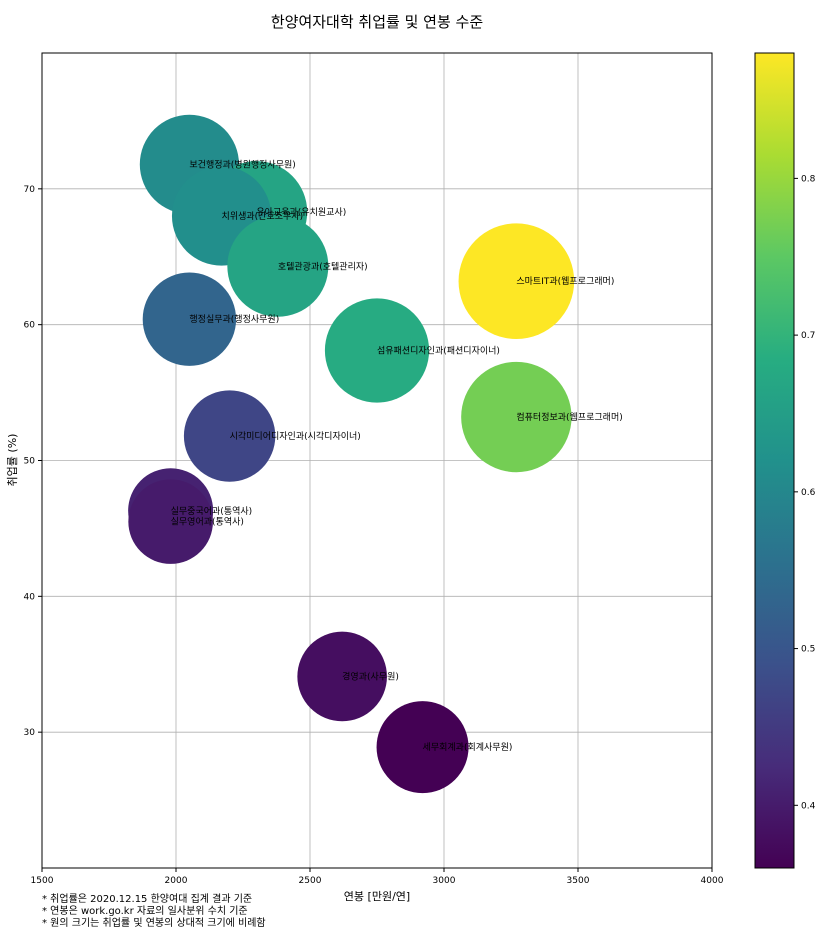 Image resolution: width=827 pixels, height=935 pixels. Describe the element at coordinates (147, 899) in the screenshot. I see `footnote-1: * 취업률은 2020.12.15 한양여대 집계 결과 기준` at that location.